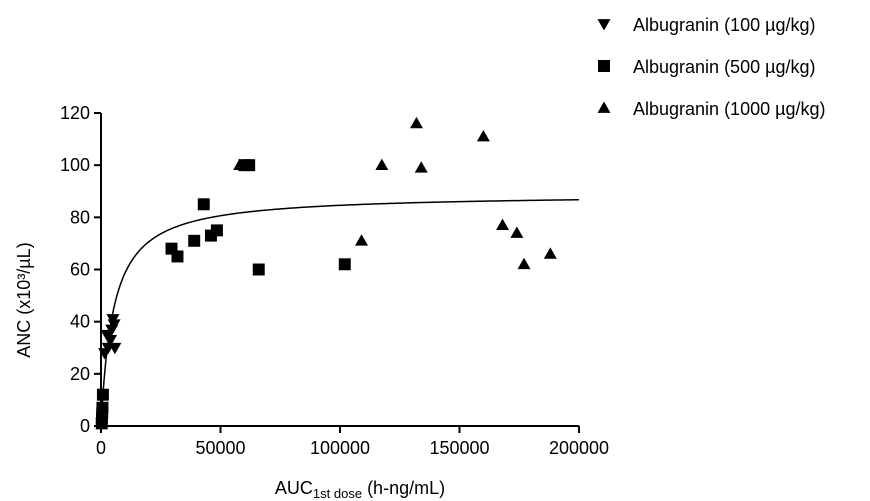 This screenshot has height=501, width=870. Describe the element at coordinates (294, 488) in the screenshot. I see `x-axis-title-main: AUC` at that location.